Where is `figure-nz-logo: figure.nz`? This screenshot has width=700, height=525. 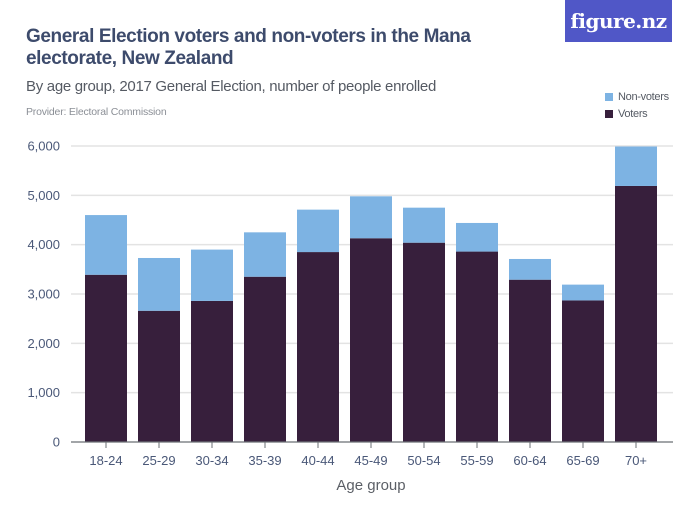
figure-nz-logo: figure.nz is located at coordinates (618, 21).